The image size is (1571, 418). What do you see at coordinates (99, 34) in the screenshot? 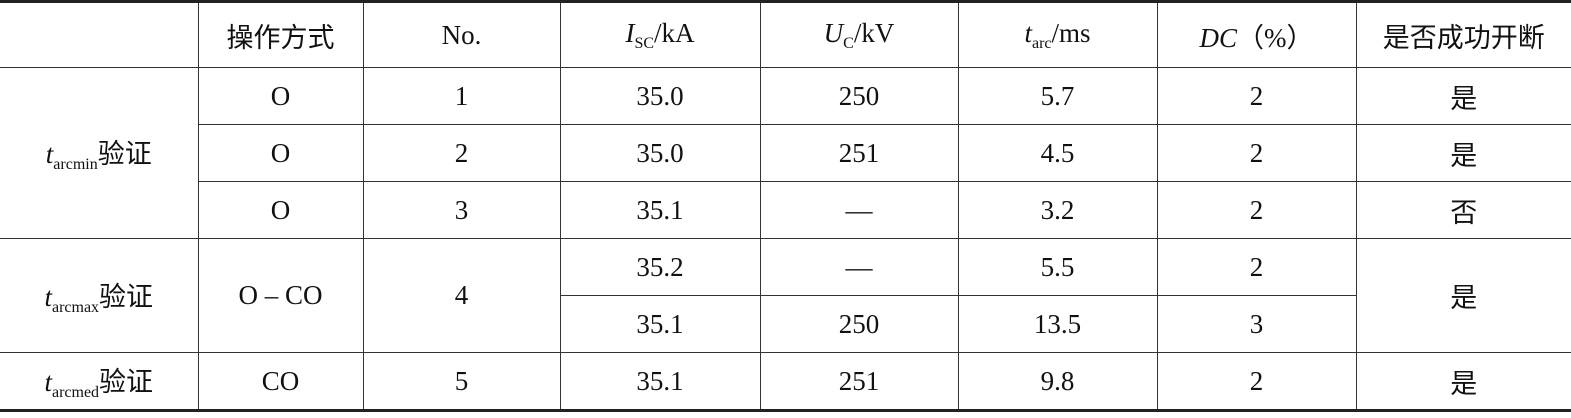
I see `header-cell` at bounding box center [99, 34].